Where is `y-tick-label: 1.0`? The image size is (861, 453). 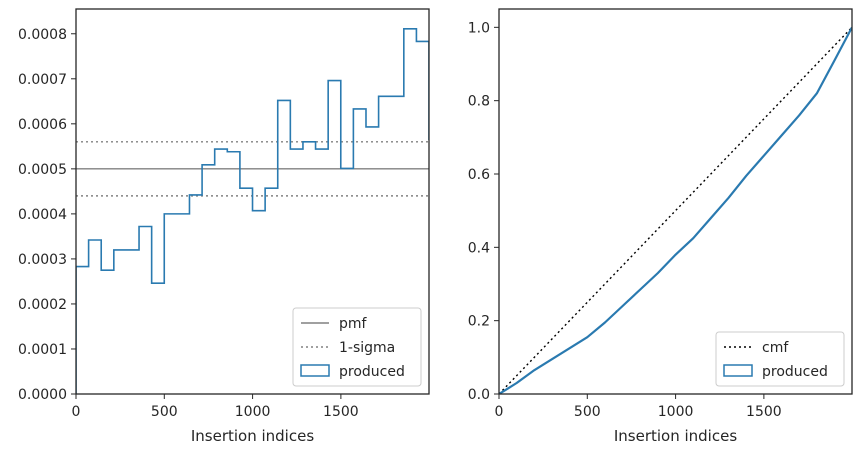
y-tick-label: 1.0 is located at coordinates (479, 28).